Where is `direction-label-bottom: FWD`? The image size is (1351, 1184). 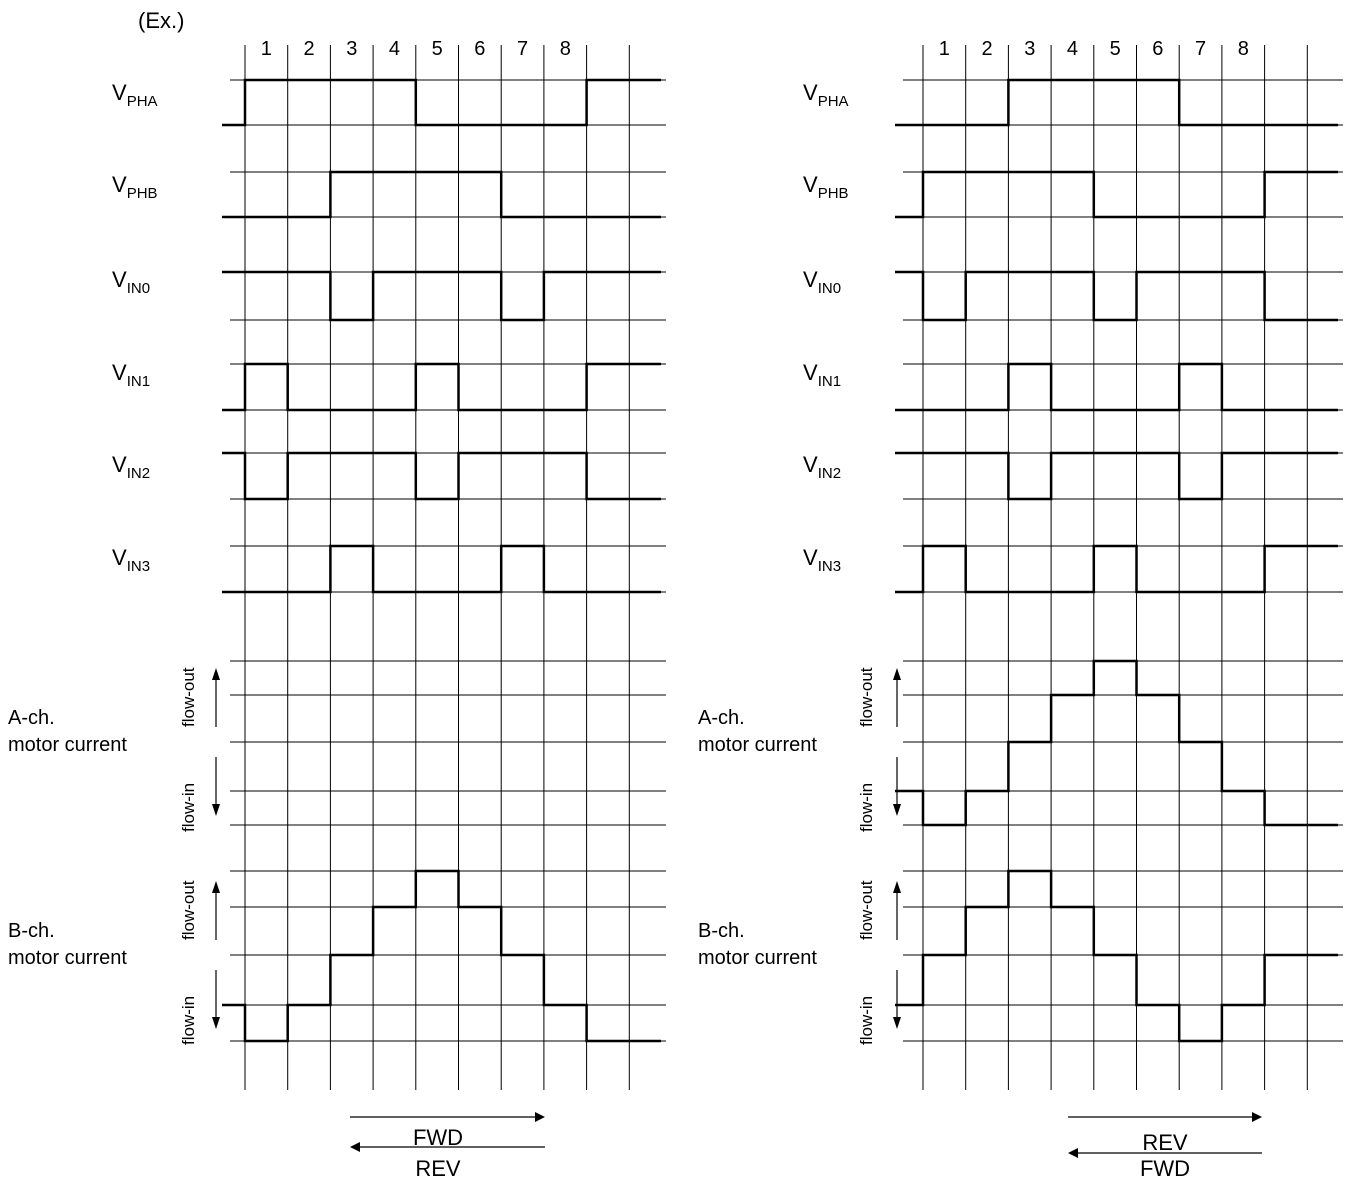
direction-label-bottom: FWD is located at coordinates (1165, 1168).